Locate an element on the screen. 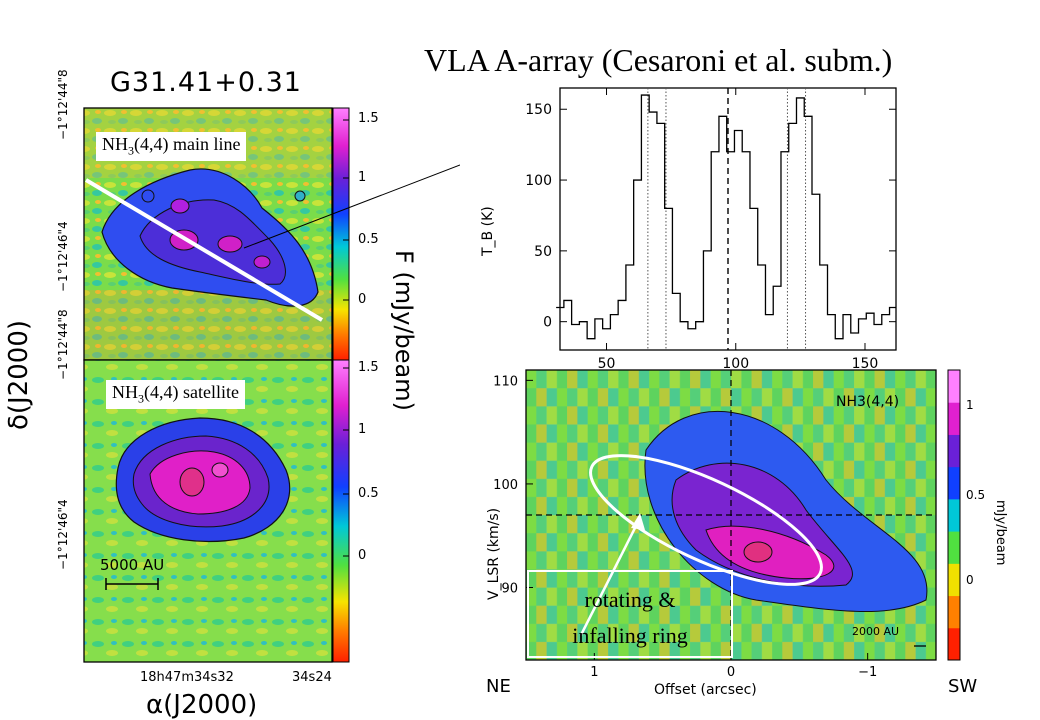  spectrum-ylabel: T_B (K) is located at coordinates (488, 231).